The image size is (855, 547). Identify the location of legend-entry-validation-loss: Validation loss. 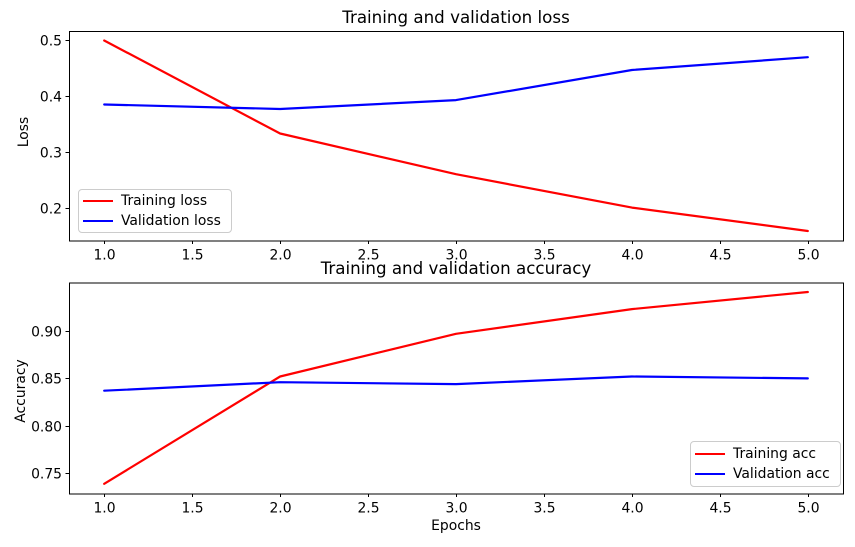
(152, 221).